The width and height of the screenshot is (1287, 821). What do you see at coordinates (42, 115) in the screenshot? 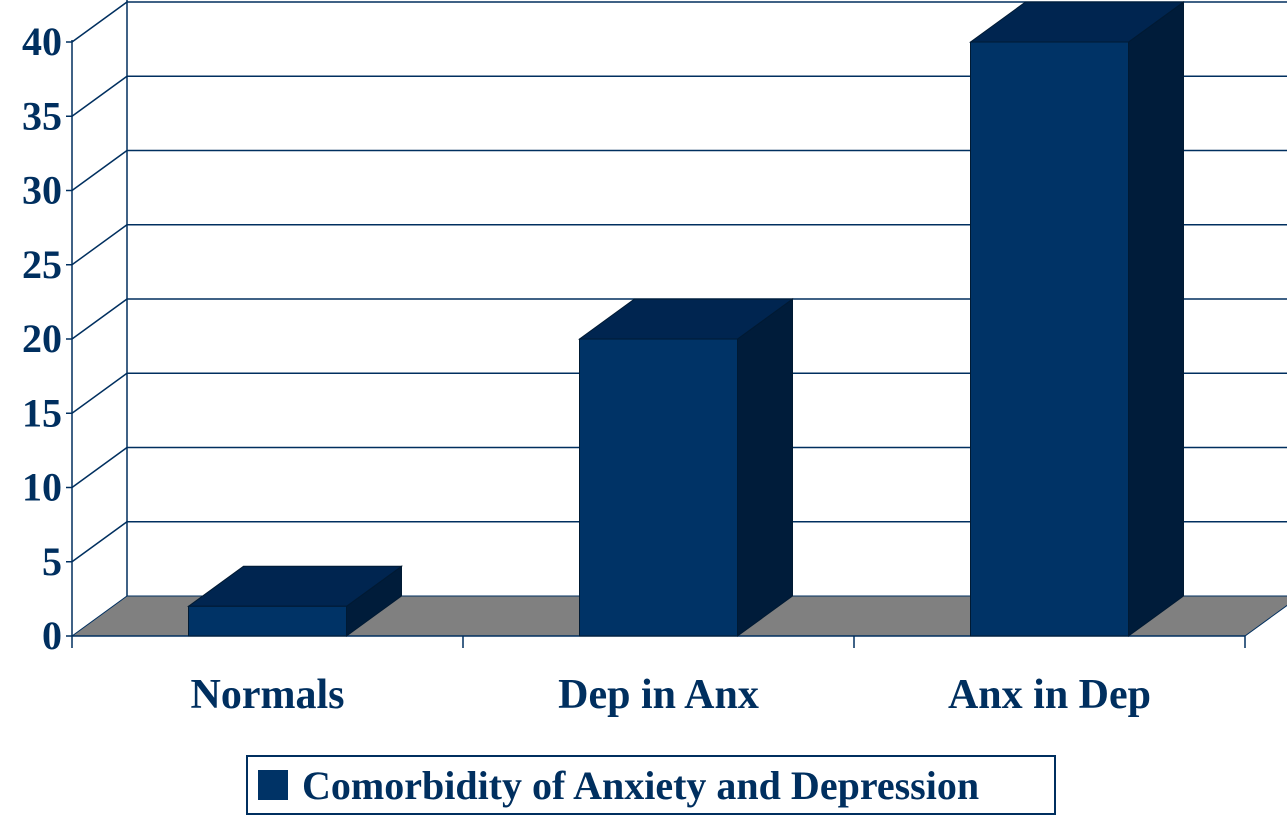
I see `y-tick-label: 35` at bounding box center [42, 115].